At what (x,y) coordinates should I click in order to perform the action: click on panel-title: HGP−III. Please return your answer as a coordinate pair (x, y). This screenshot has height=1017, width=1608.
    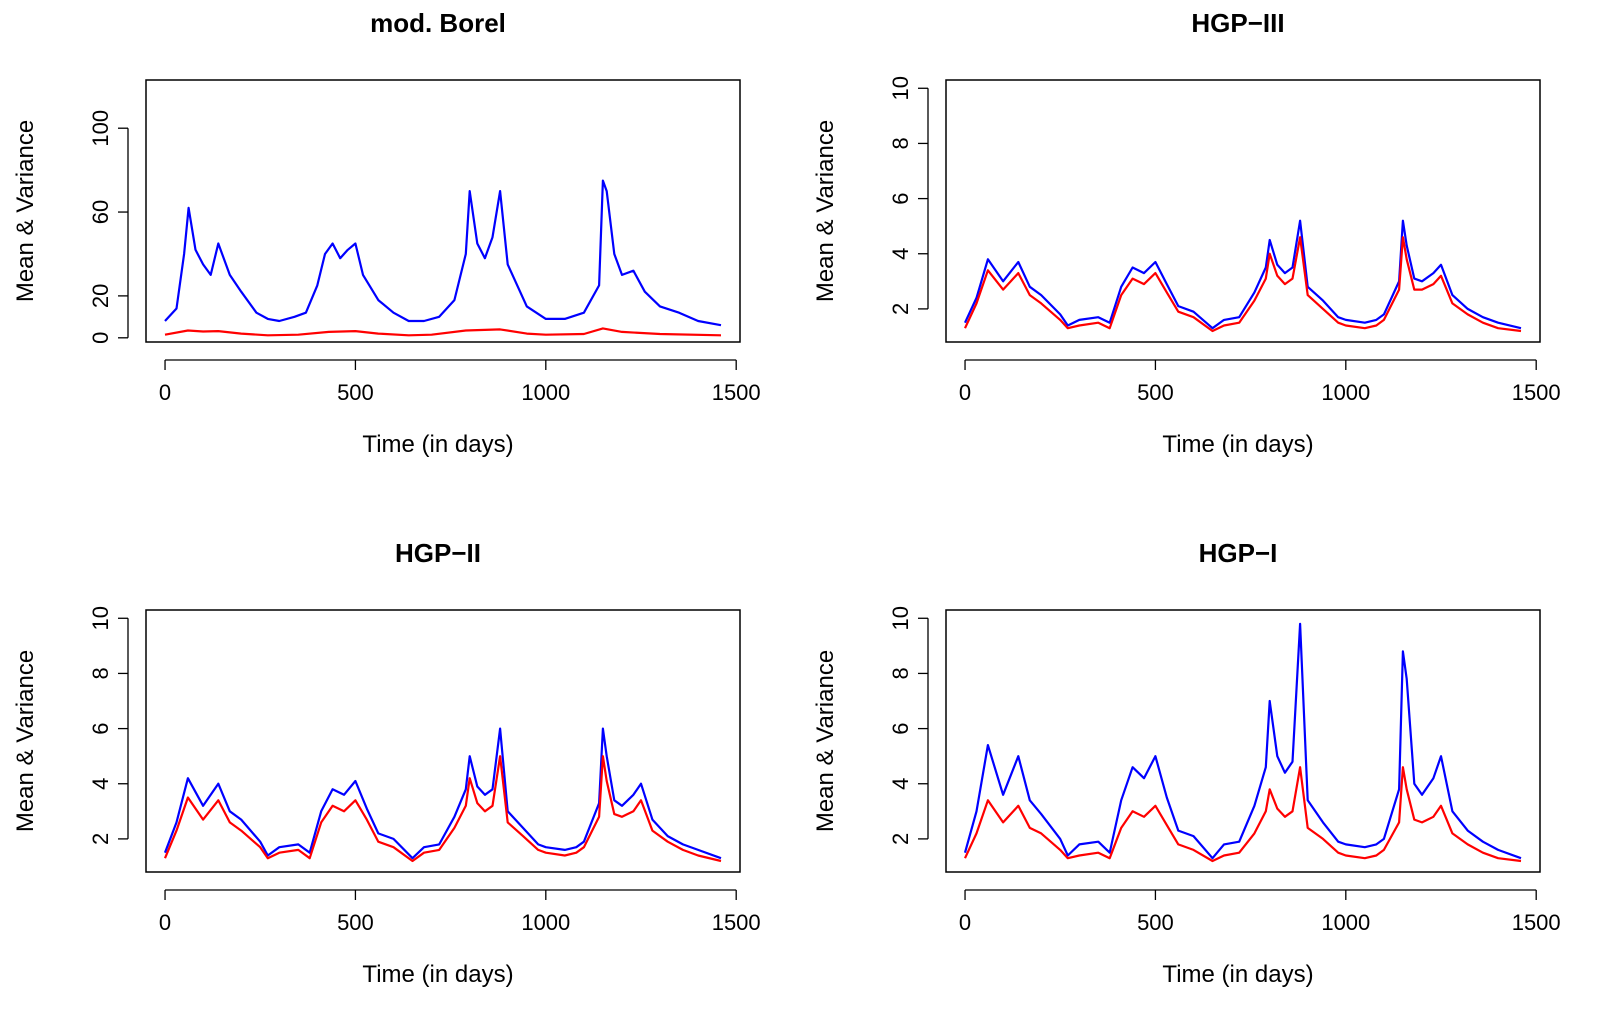
    Looking at the image, I should click on (1237, 23).